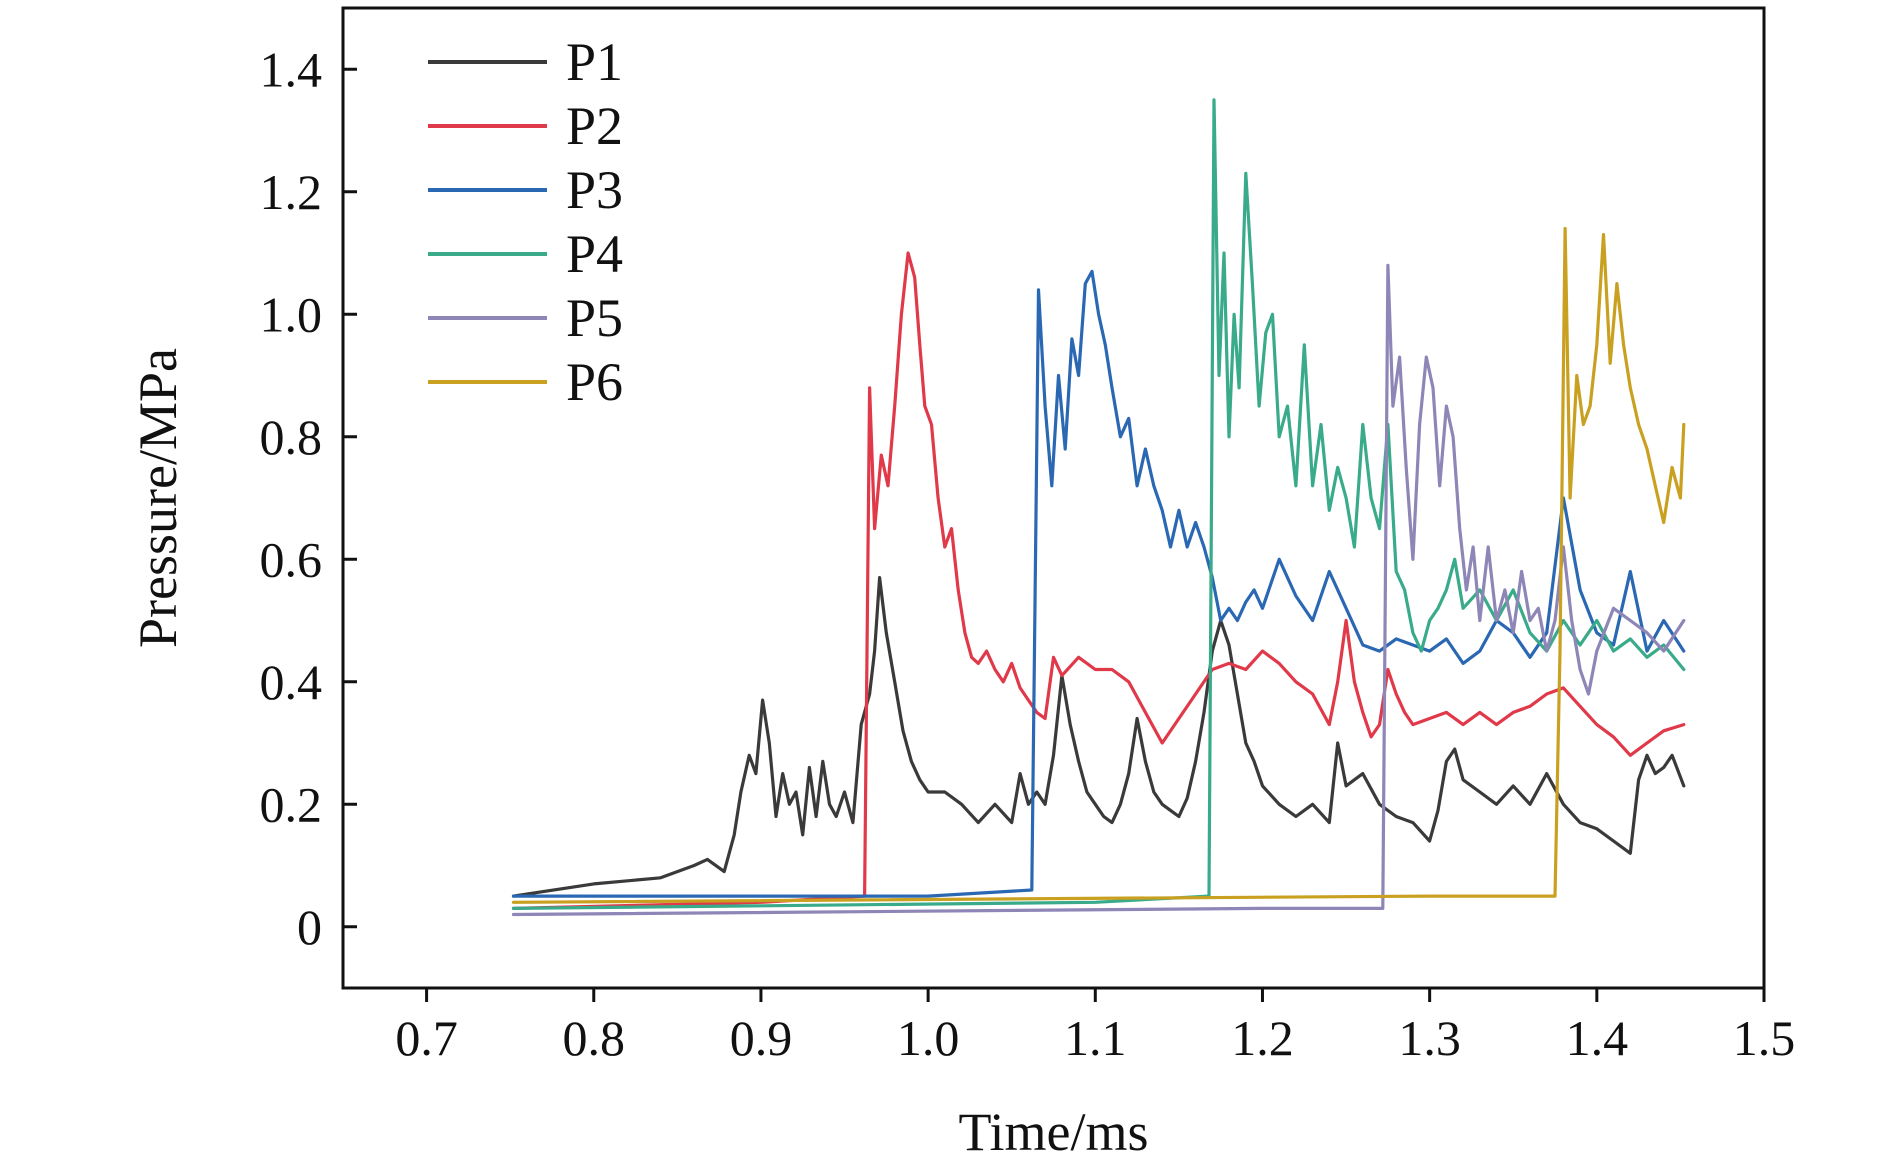 Image resolution: width=1889 pixels, height=1176 pixels. What do you see at coordinates (594, 62) in the screenshot?
I see `legend-label-p1: P1` at bounding box center [594, 62].